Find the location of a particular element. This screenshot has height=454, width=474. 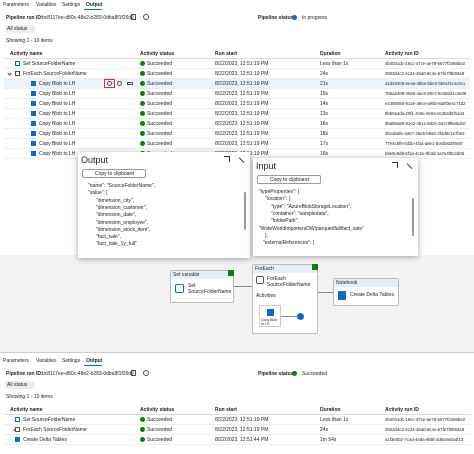

inner-activity: Copy Blob to LH is located at coordinates (270, 316).